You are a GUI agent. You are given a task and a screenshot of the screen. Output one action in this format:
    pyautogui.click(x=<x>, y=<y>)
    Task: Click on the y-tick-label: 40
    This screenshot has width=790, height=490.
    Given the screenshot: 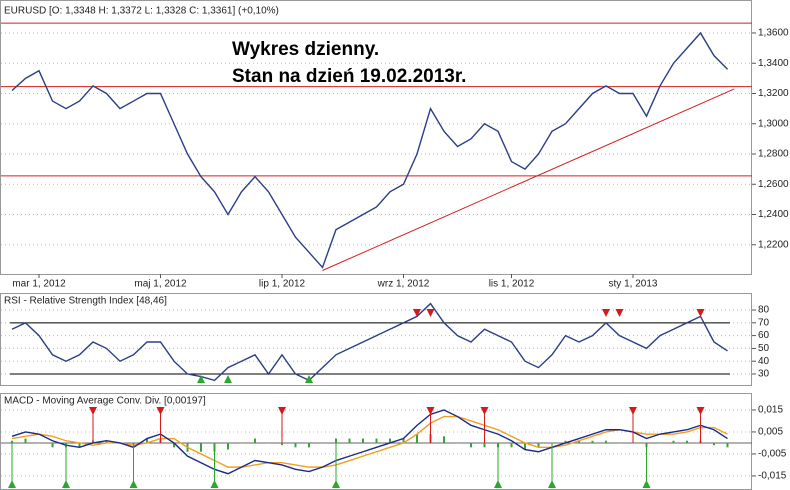 What is the action you would take?
    pyautogui.click(x=764, y=361)
    